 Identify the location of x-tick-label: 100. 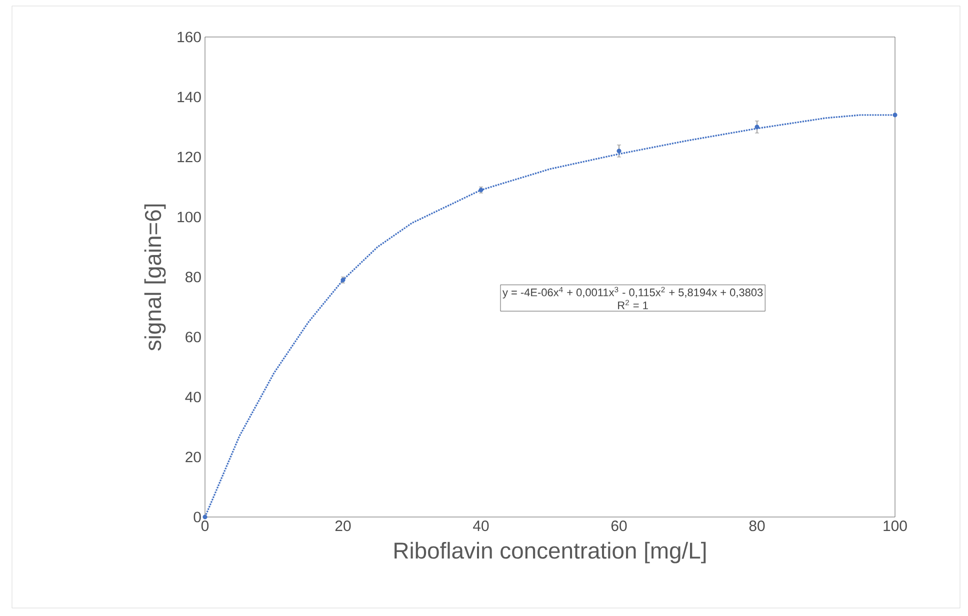
(895, 526).